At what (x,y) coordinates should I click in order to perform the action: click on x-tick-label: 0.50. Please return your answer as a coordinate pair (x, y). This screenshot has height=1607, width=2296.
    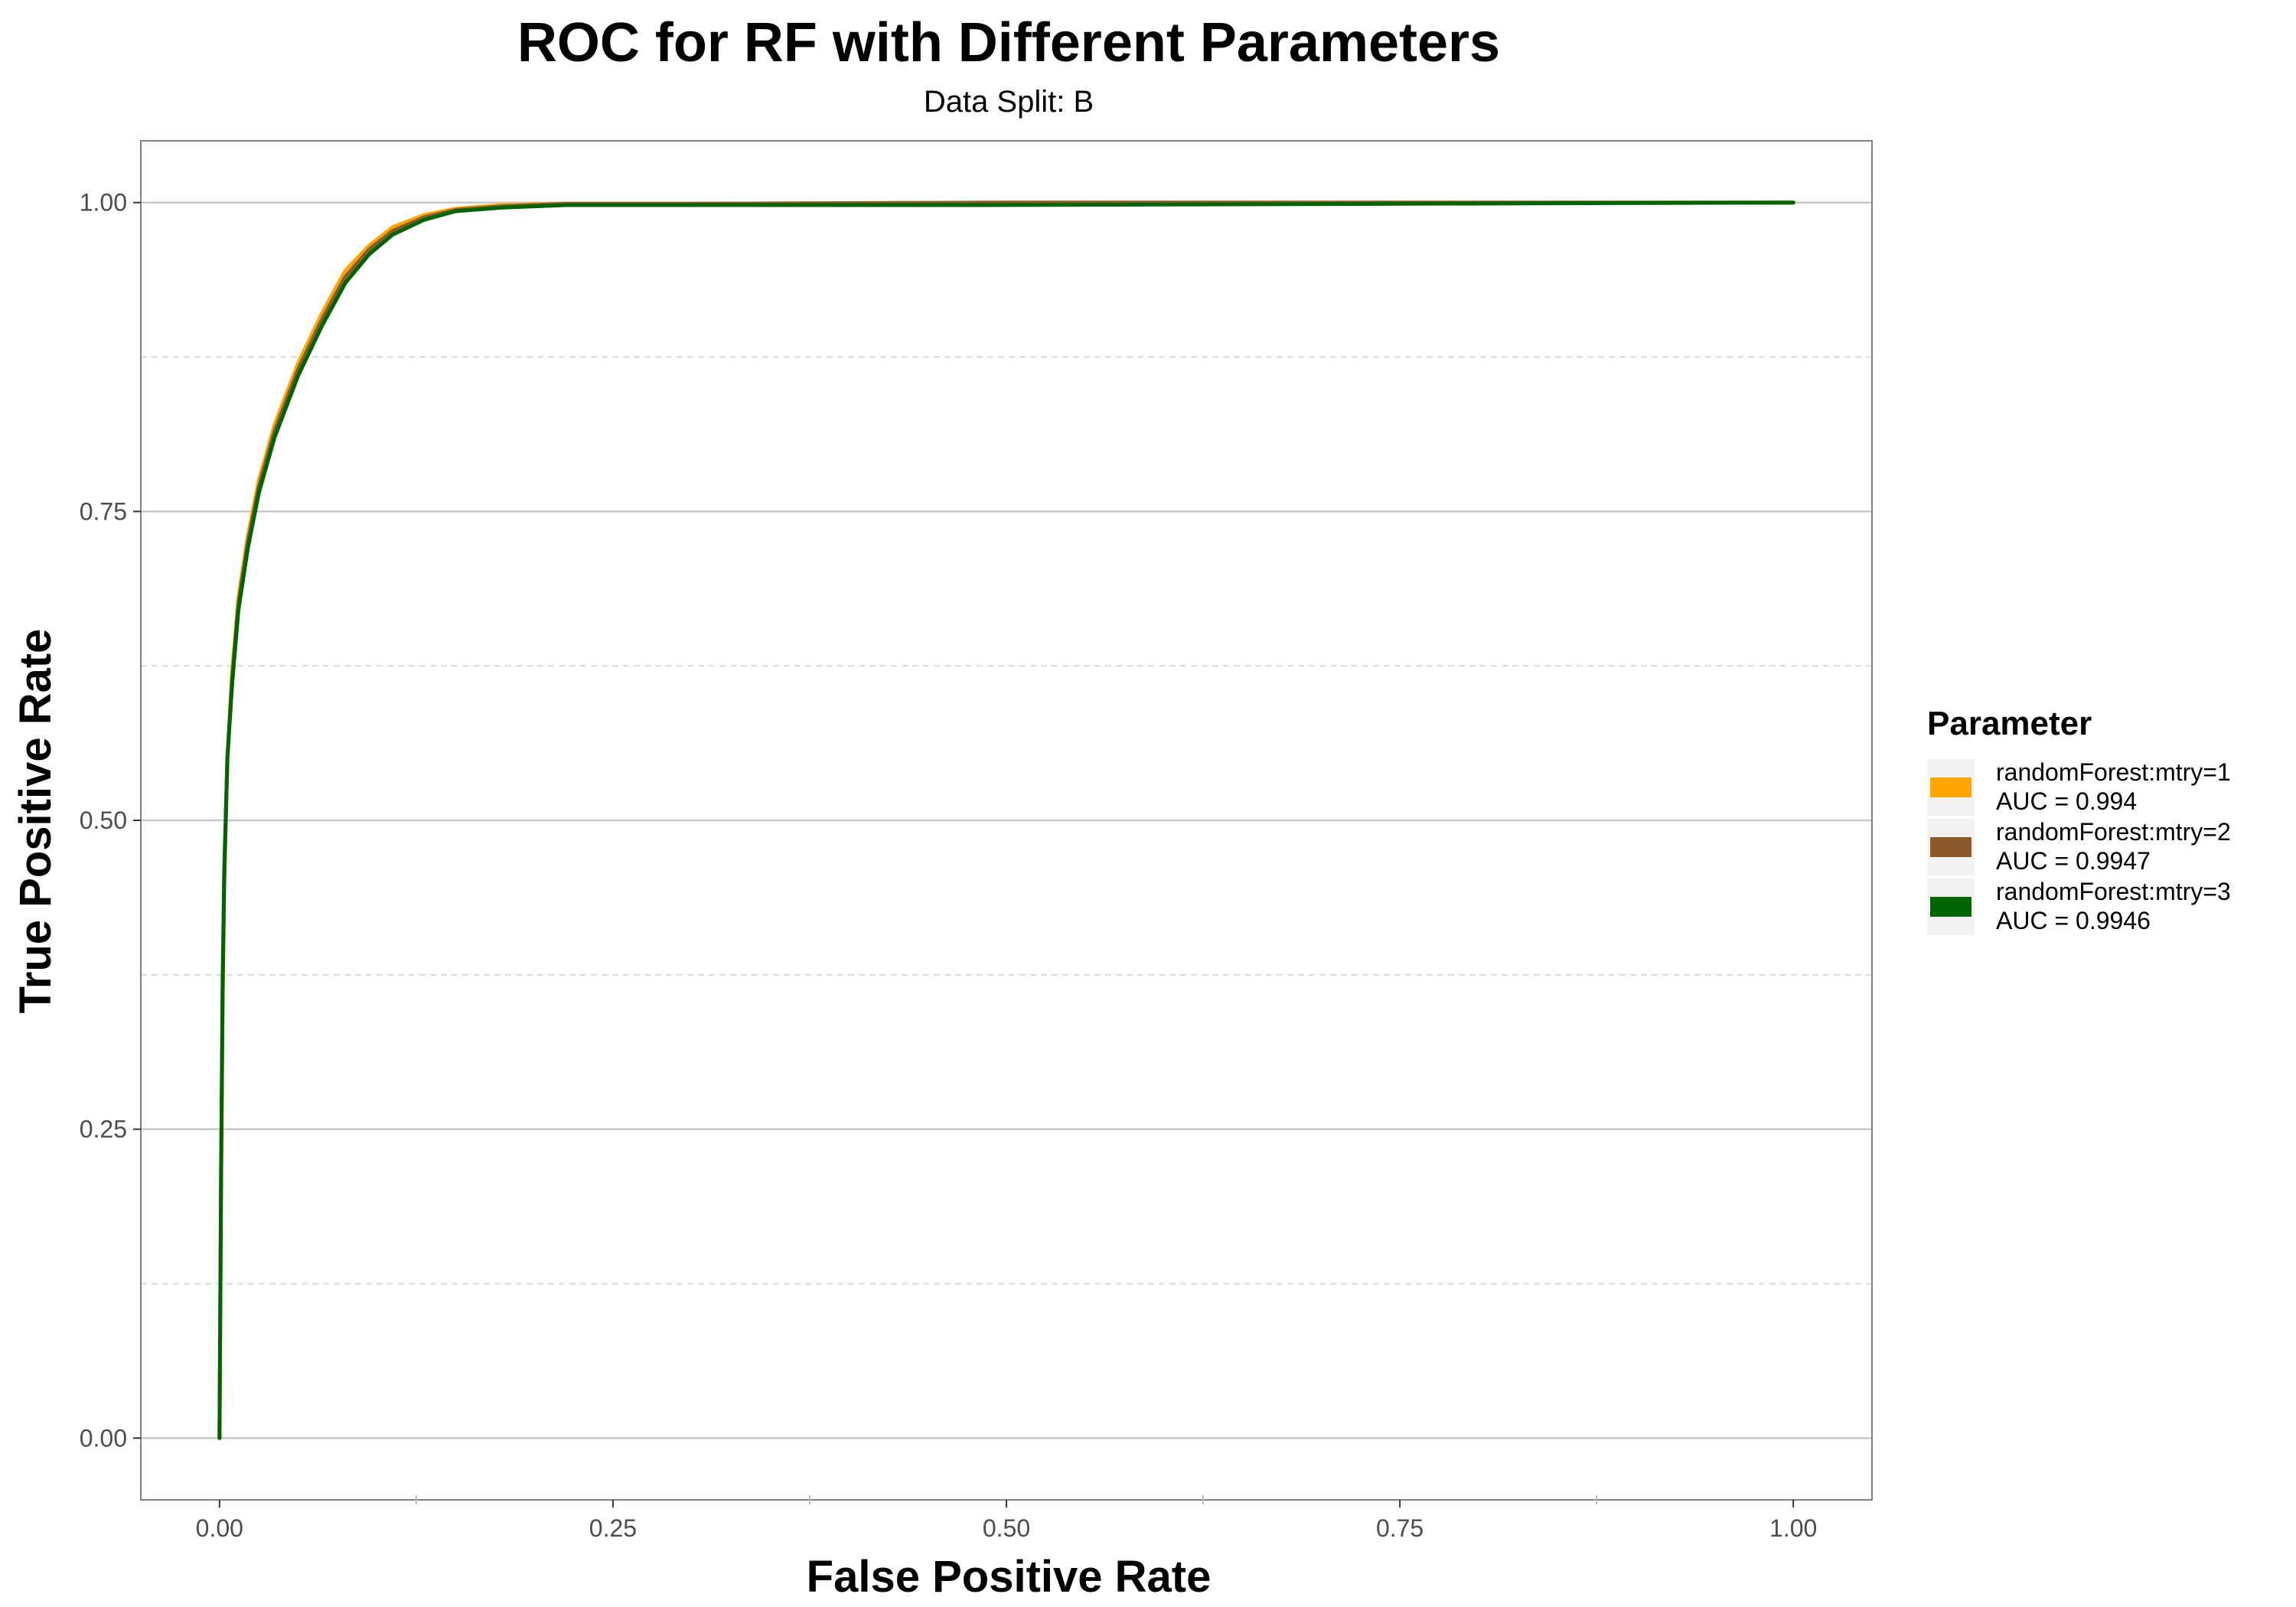
    Looking at the image, I should click on (1006, 1528).